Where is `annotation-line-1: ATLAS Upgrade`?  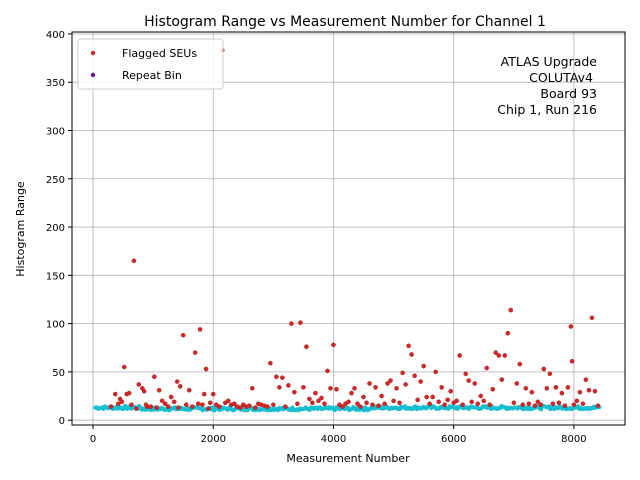 annotation-line-1: ATLAS Upgrade is located at coordinates (549, 61).